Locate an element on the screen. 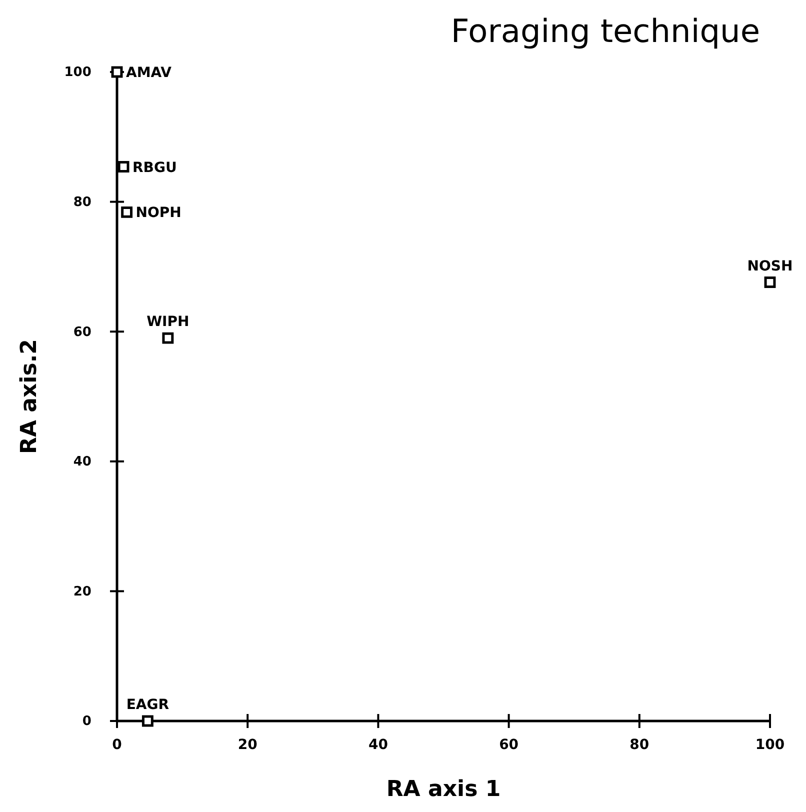 The width and height of the screenshot is (806, 812). annotation: NOPH is located at coordinates (159, 213).